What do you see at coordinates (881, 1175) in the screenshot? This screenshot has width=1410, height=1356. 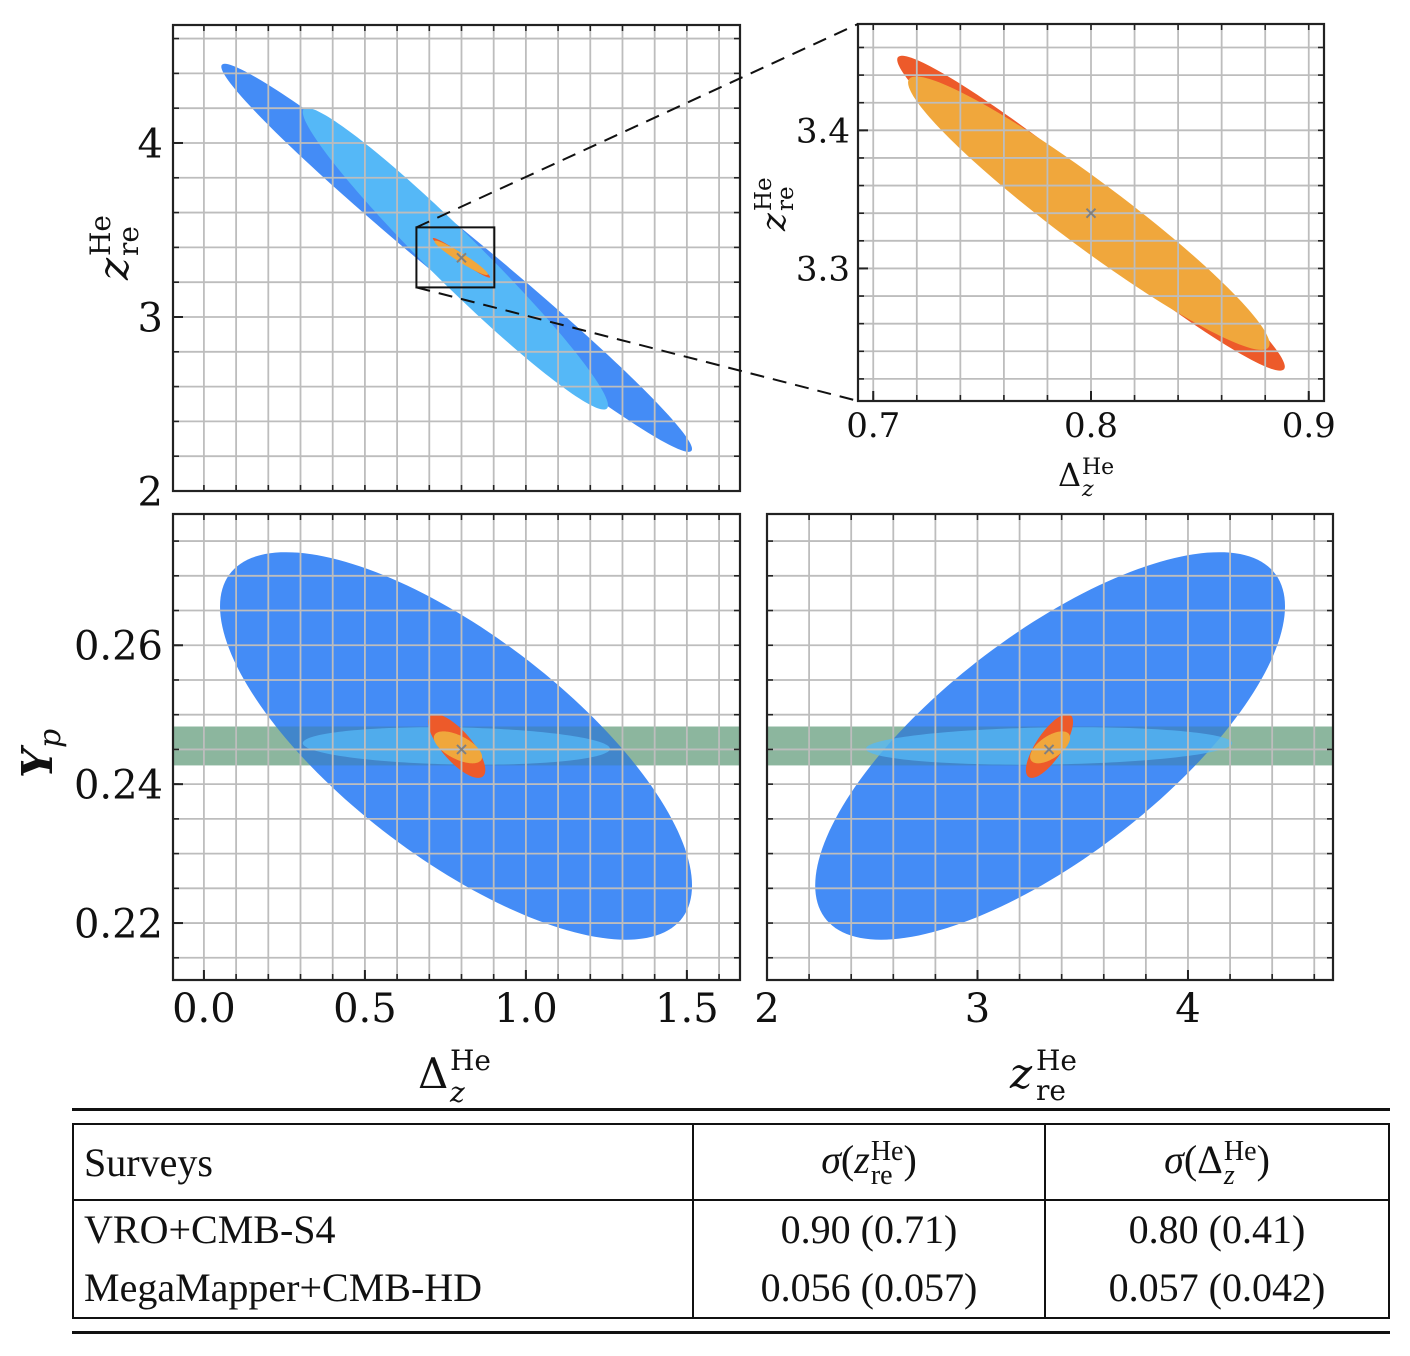 I see `sub: re` at bounding box center [881, 1175].